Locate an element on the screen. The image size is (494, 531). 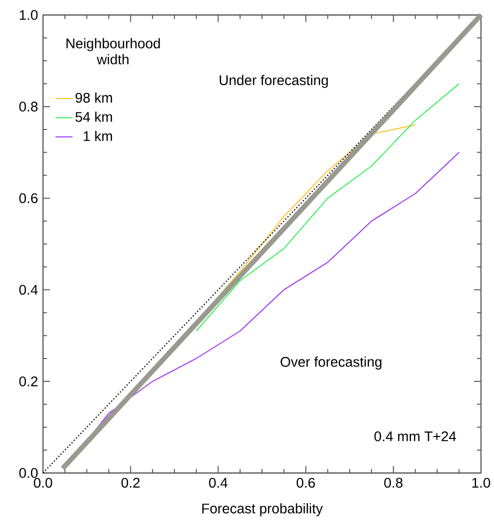
y-tick-label: 1.0 is located at coordinates (29, 15).